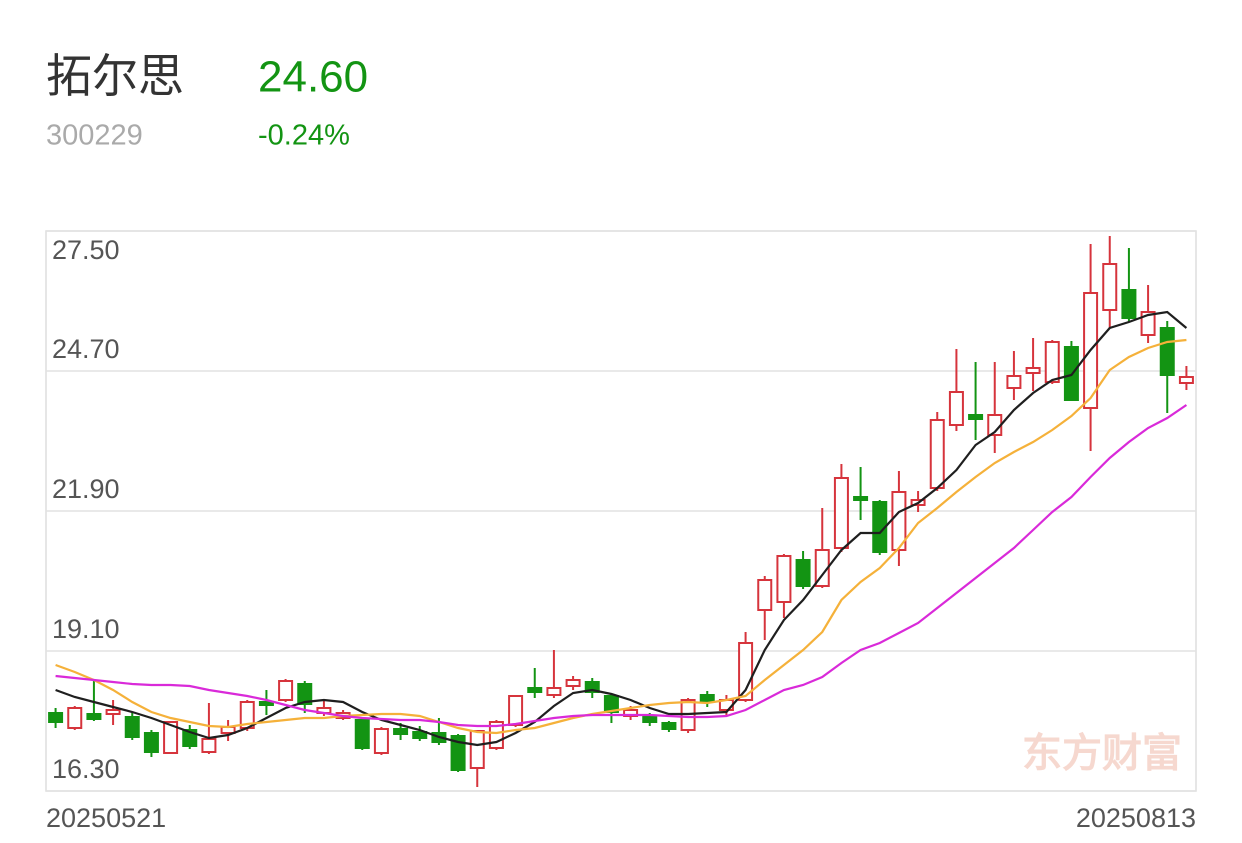 This screenshot has width=1242, height=843. I want to click on y-tick-label: 16.30, so click(86, 769).